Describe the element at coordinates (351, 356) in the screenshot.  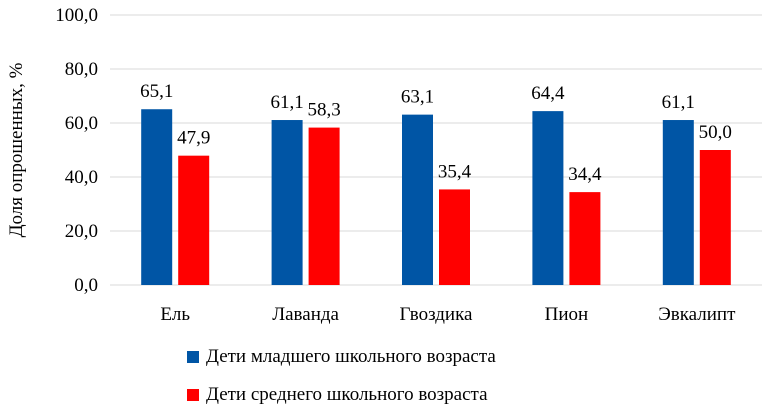
I see `legend-entry: Дети младшего школьного возраста` at that location.